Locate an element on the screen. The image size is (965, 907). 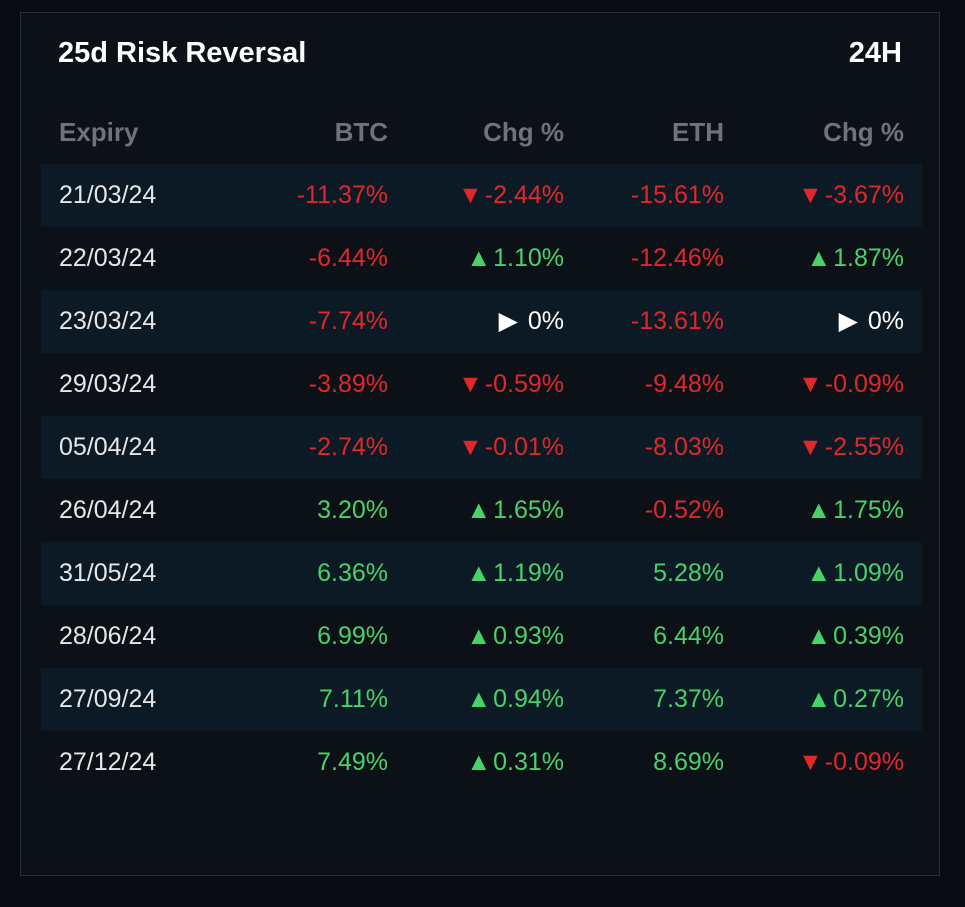
table-row: 05/04/24 -2.74% ▼-0.01% -8.03% ▼-2.55% is located at coordinates (481, 447).